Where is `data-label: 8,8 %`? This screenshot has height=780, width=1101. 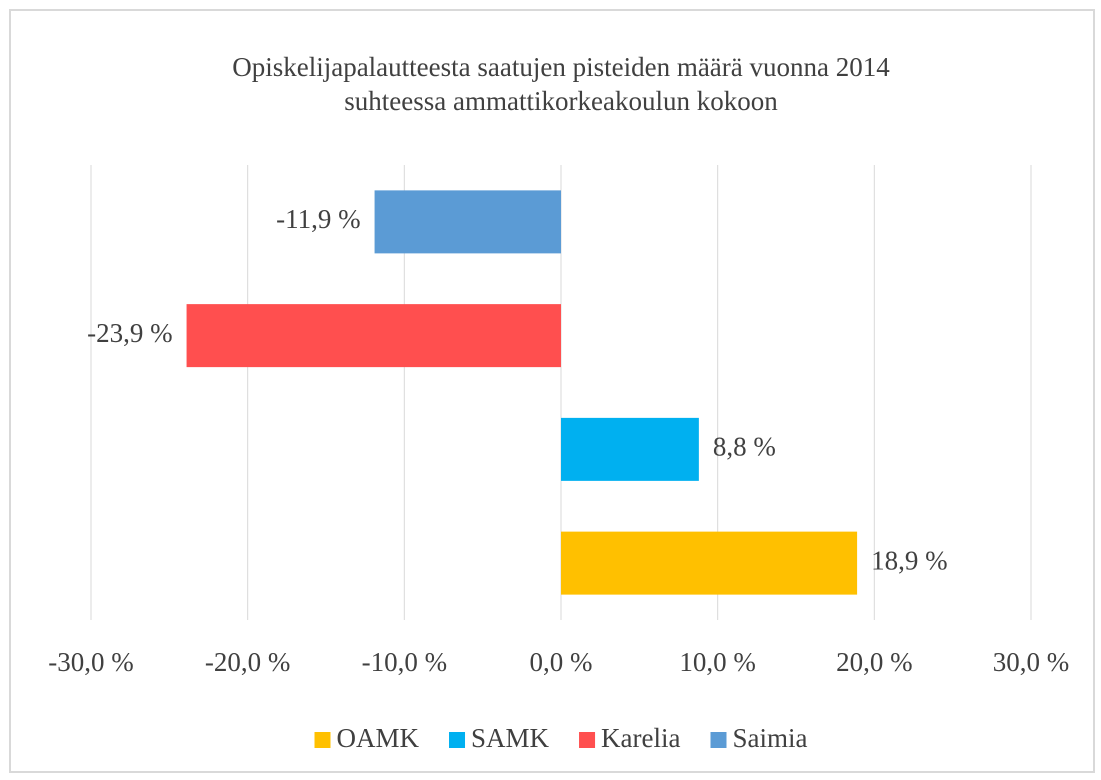 data-label: 8,8 % is located at coordinates (744, 447).